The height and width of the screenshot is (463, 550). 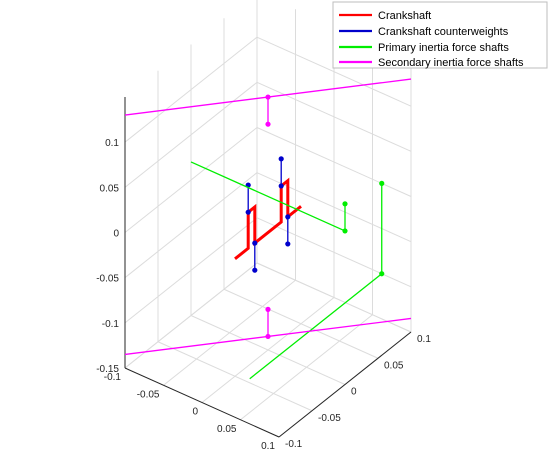 What do you see at coordinates (329, 418) in the screenshot?
I see `y-tick-label-1: -0.05` at bounding box center [329, 418].